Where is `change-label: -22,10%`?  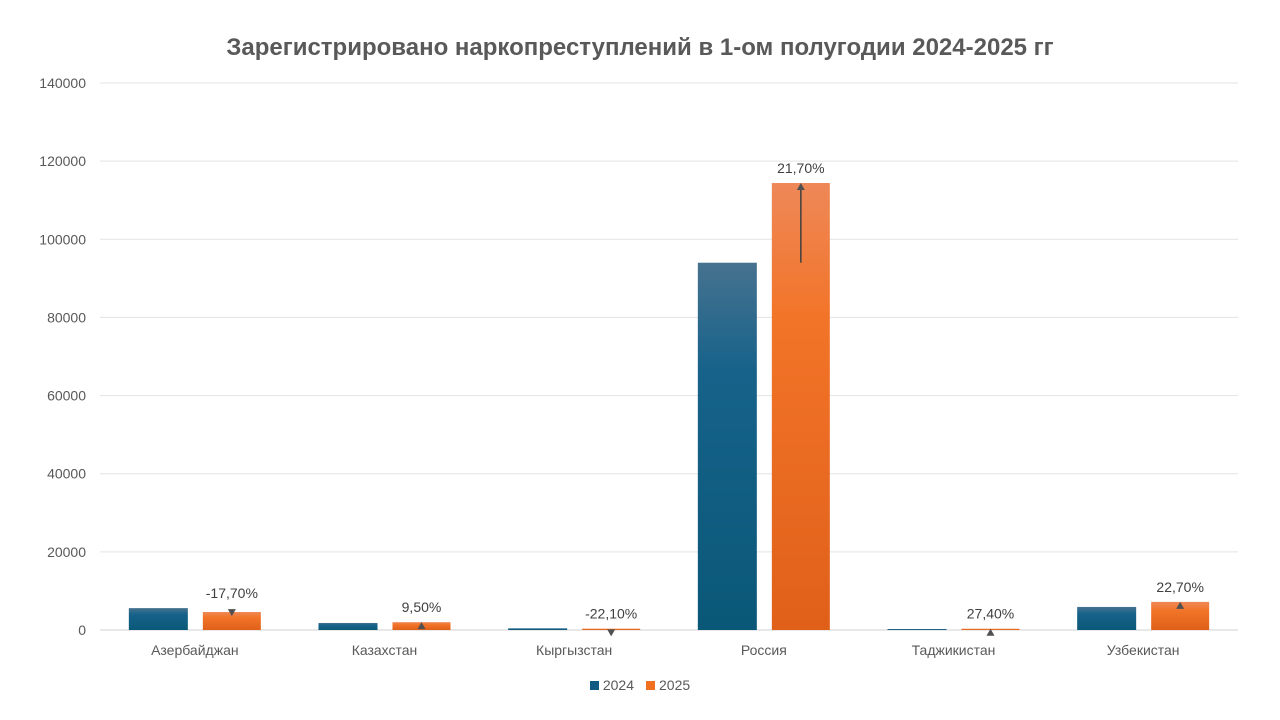 change-label: -22,10% is located at coordinates (611, 613).